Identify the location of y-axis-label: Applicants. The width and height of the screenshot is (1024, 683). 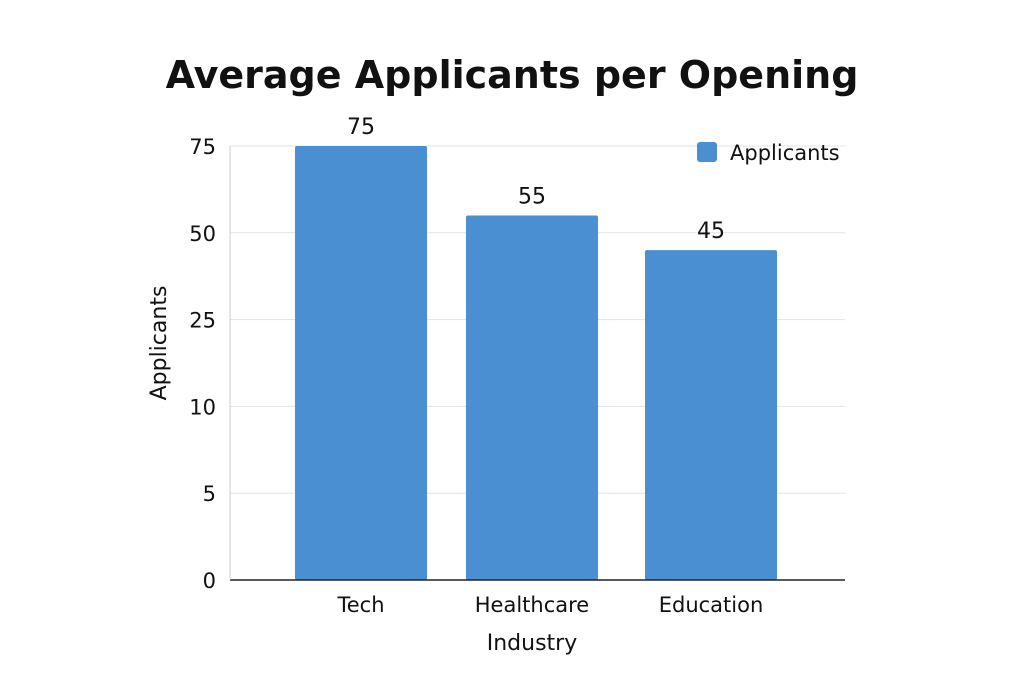
(159, 343).